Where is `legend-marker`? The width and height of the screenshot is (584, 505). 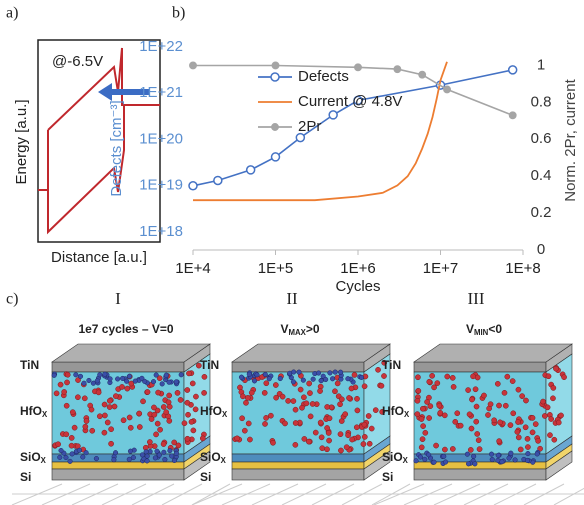
legend-marker is located at coordinates (275, 77).